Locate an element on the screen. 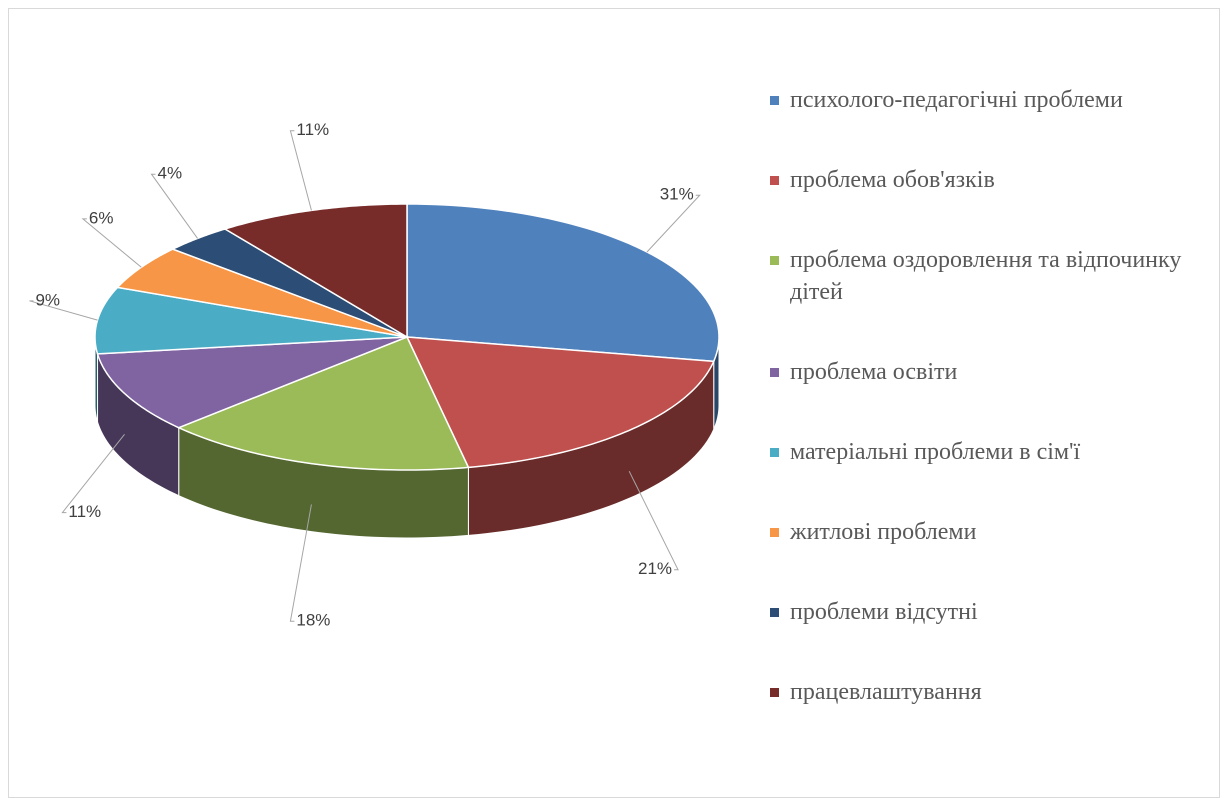 The image size is (1232, 798). legend-item: працевлаштування is located at coordinates (990, 692).